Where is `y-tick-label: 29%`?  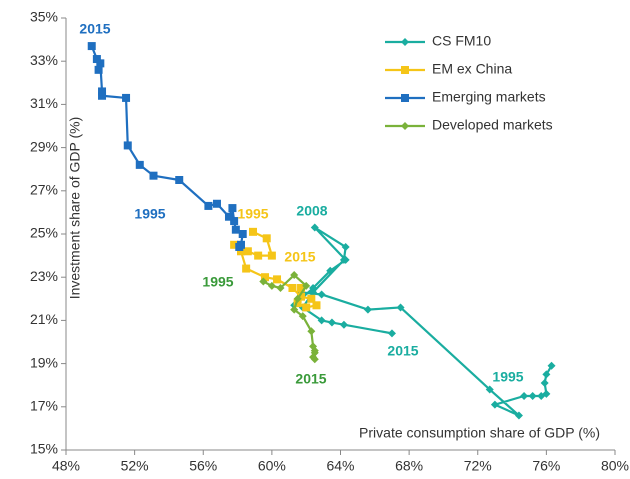
y-tick-label: 29% is located at coordinates (44, 146).